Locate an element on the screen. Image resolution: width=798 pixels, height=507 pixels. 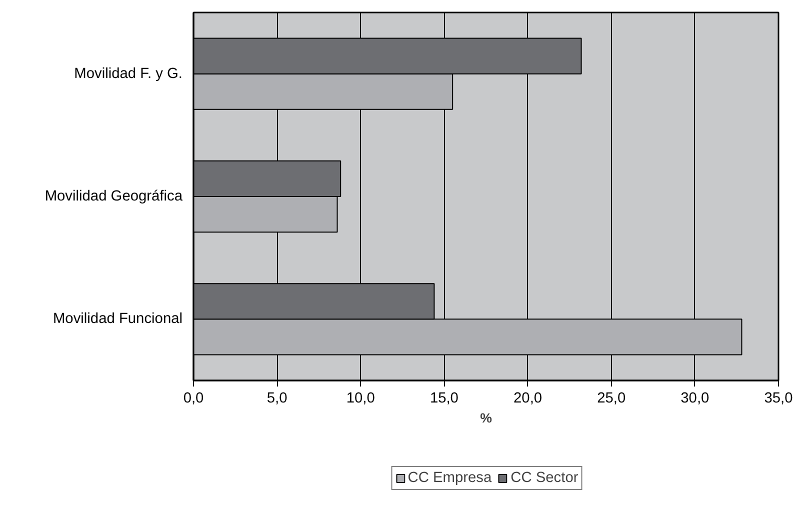
x-tick-label: 35,0 is located at coordinates (778, 398).